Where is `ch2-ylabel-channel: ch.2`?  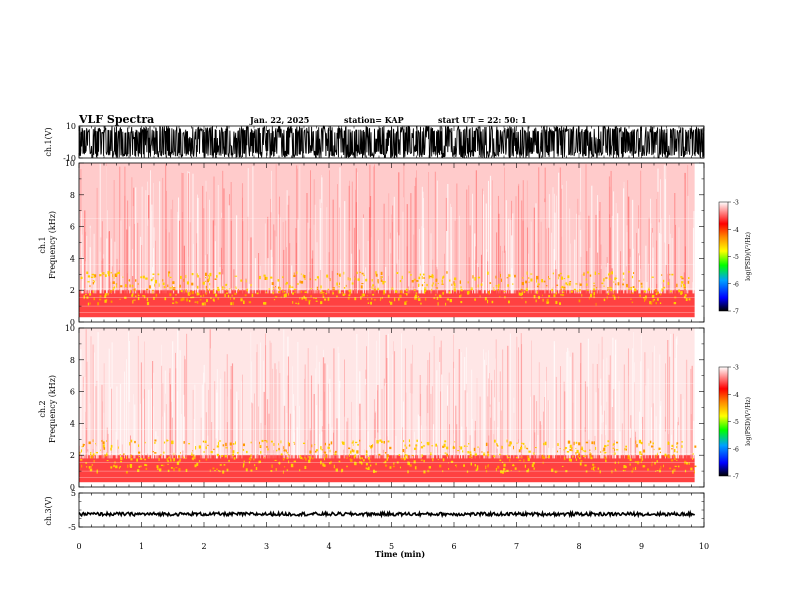
ch2-ylabel-channel: ch.2 is located at coordinates (42, 408).